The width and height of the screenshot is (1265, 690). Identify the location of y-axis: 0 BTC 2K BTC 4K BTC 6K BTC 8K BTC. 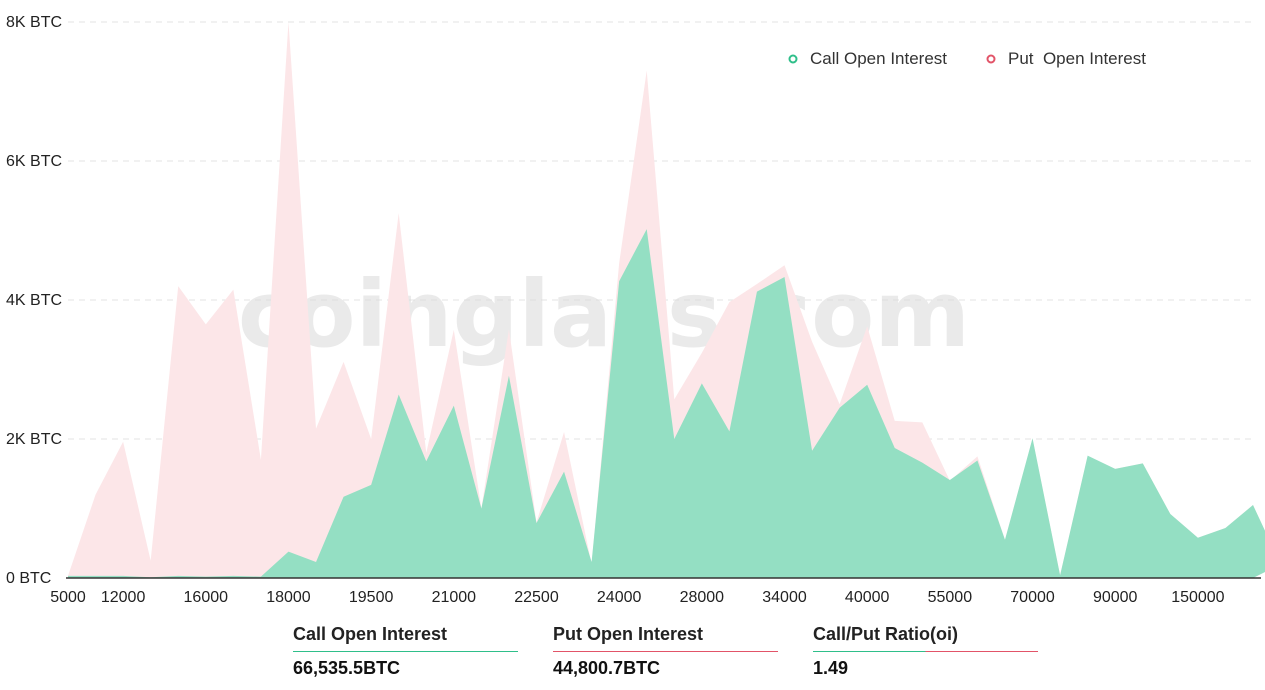
(34, 300).